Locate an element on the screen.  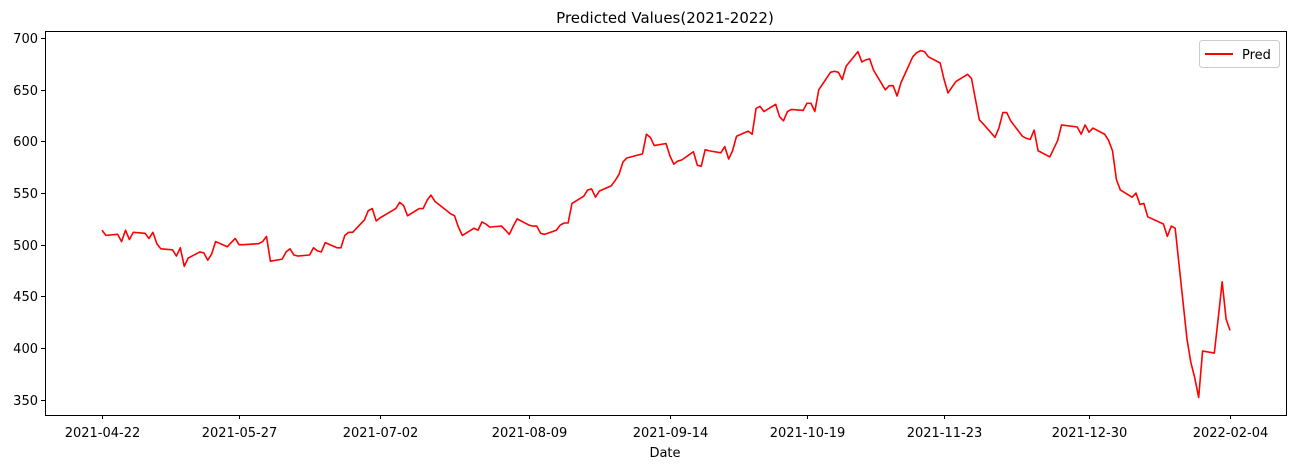
x-tick-label: 2021-08-09 is located at coordinates (530, 433).